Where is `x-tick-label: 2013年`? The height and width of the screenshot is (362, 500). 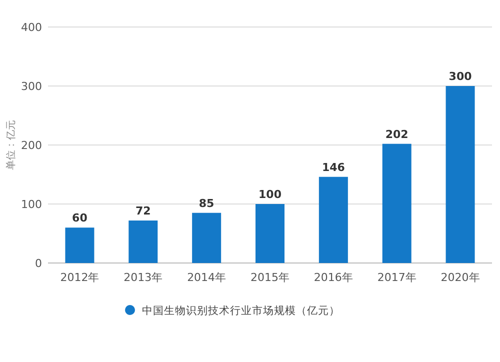
x-tick-label: 2013年 is located at coordinates (143, 277).